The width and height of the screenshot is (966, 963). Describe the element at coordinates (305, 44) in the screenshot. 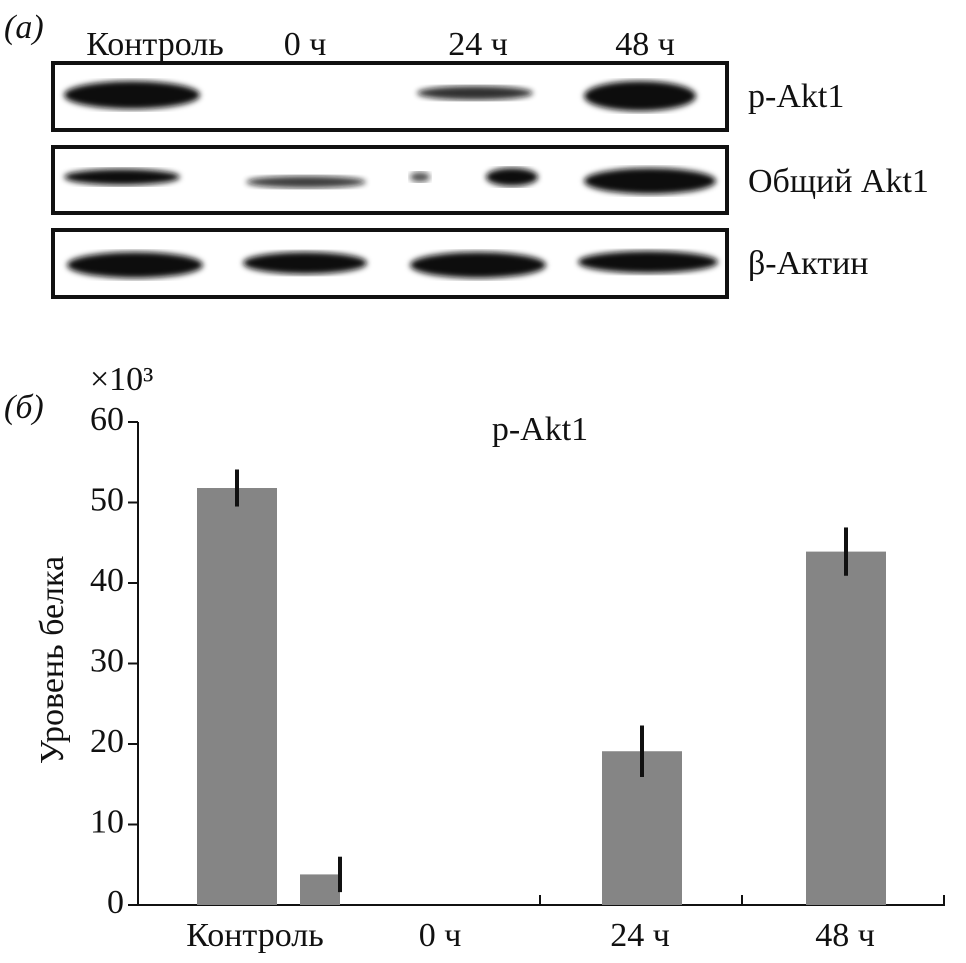

I see `lane-label: 0 ч` at that location.